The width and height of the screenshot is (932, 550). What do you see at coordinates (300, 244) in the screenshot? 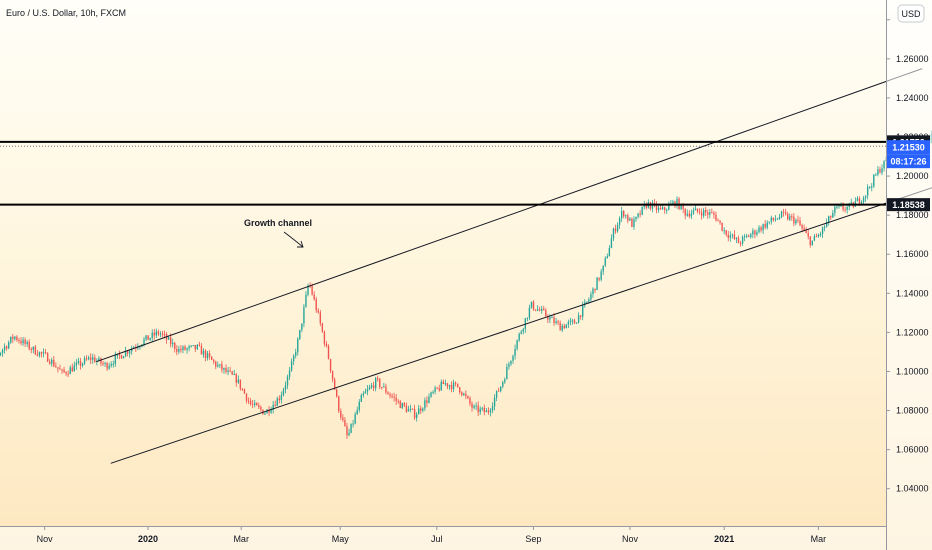
I see `annotation-pointer-head` at bounding box center [300, 244].